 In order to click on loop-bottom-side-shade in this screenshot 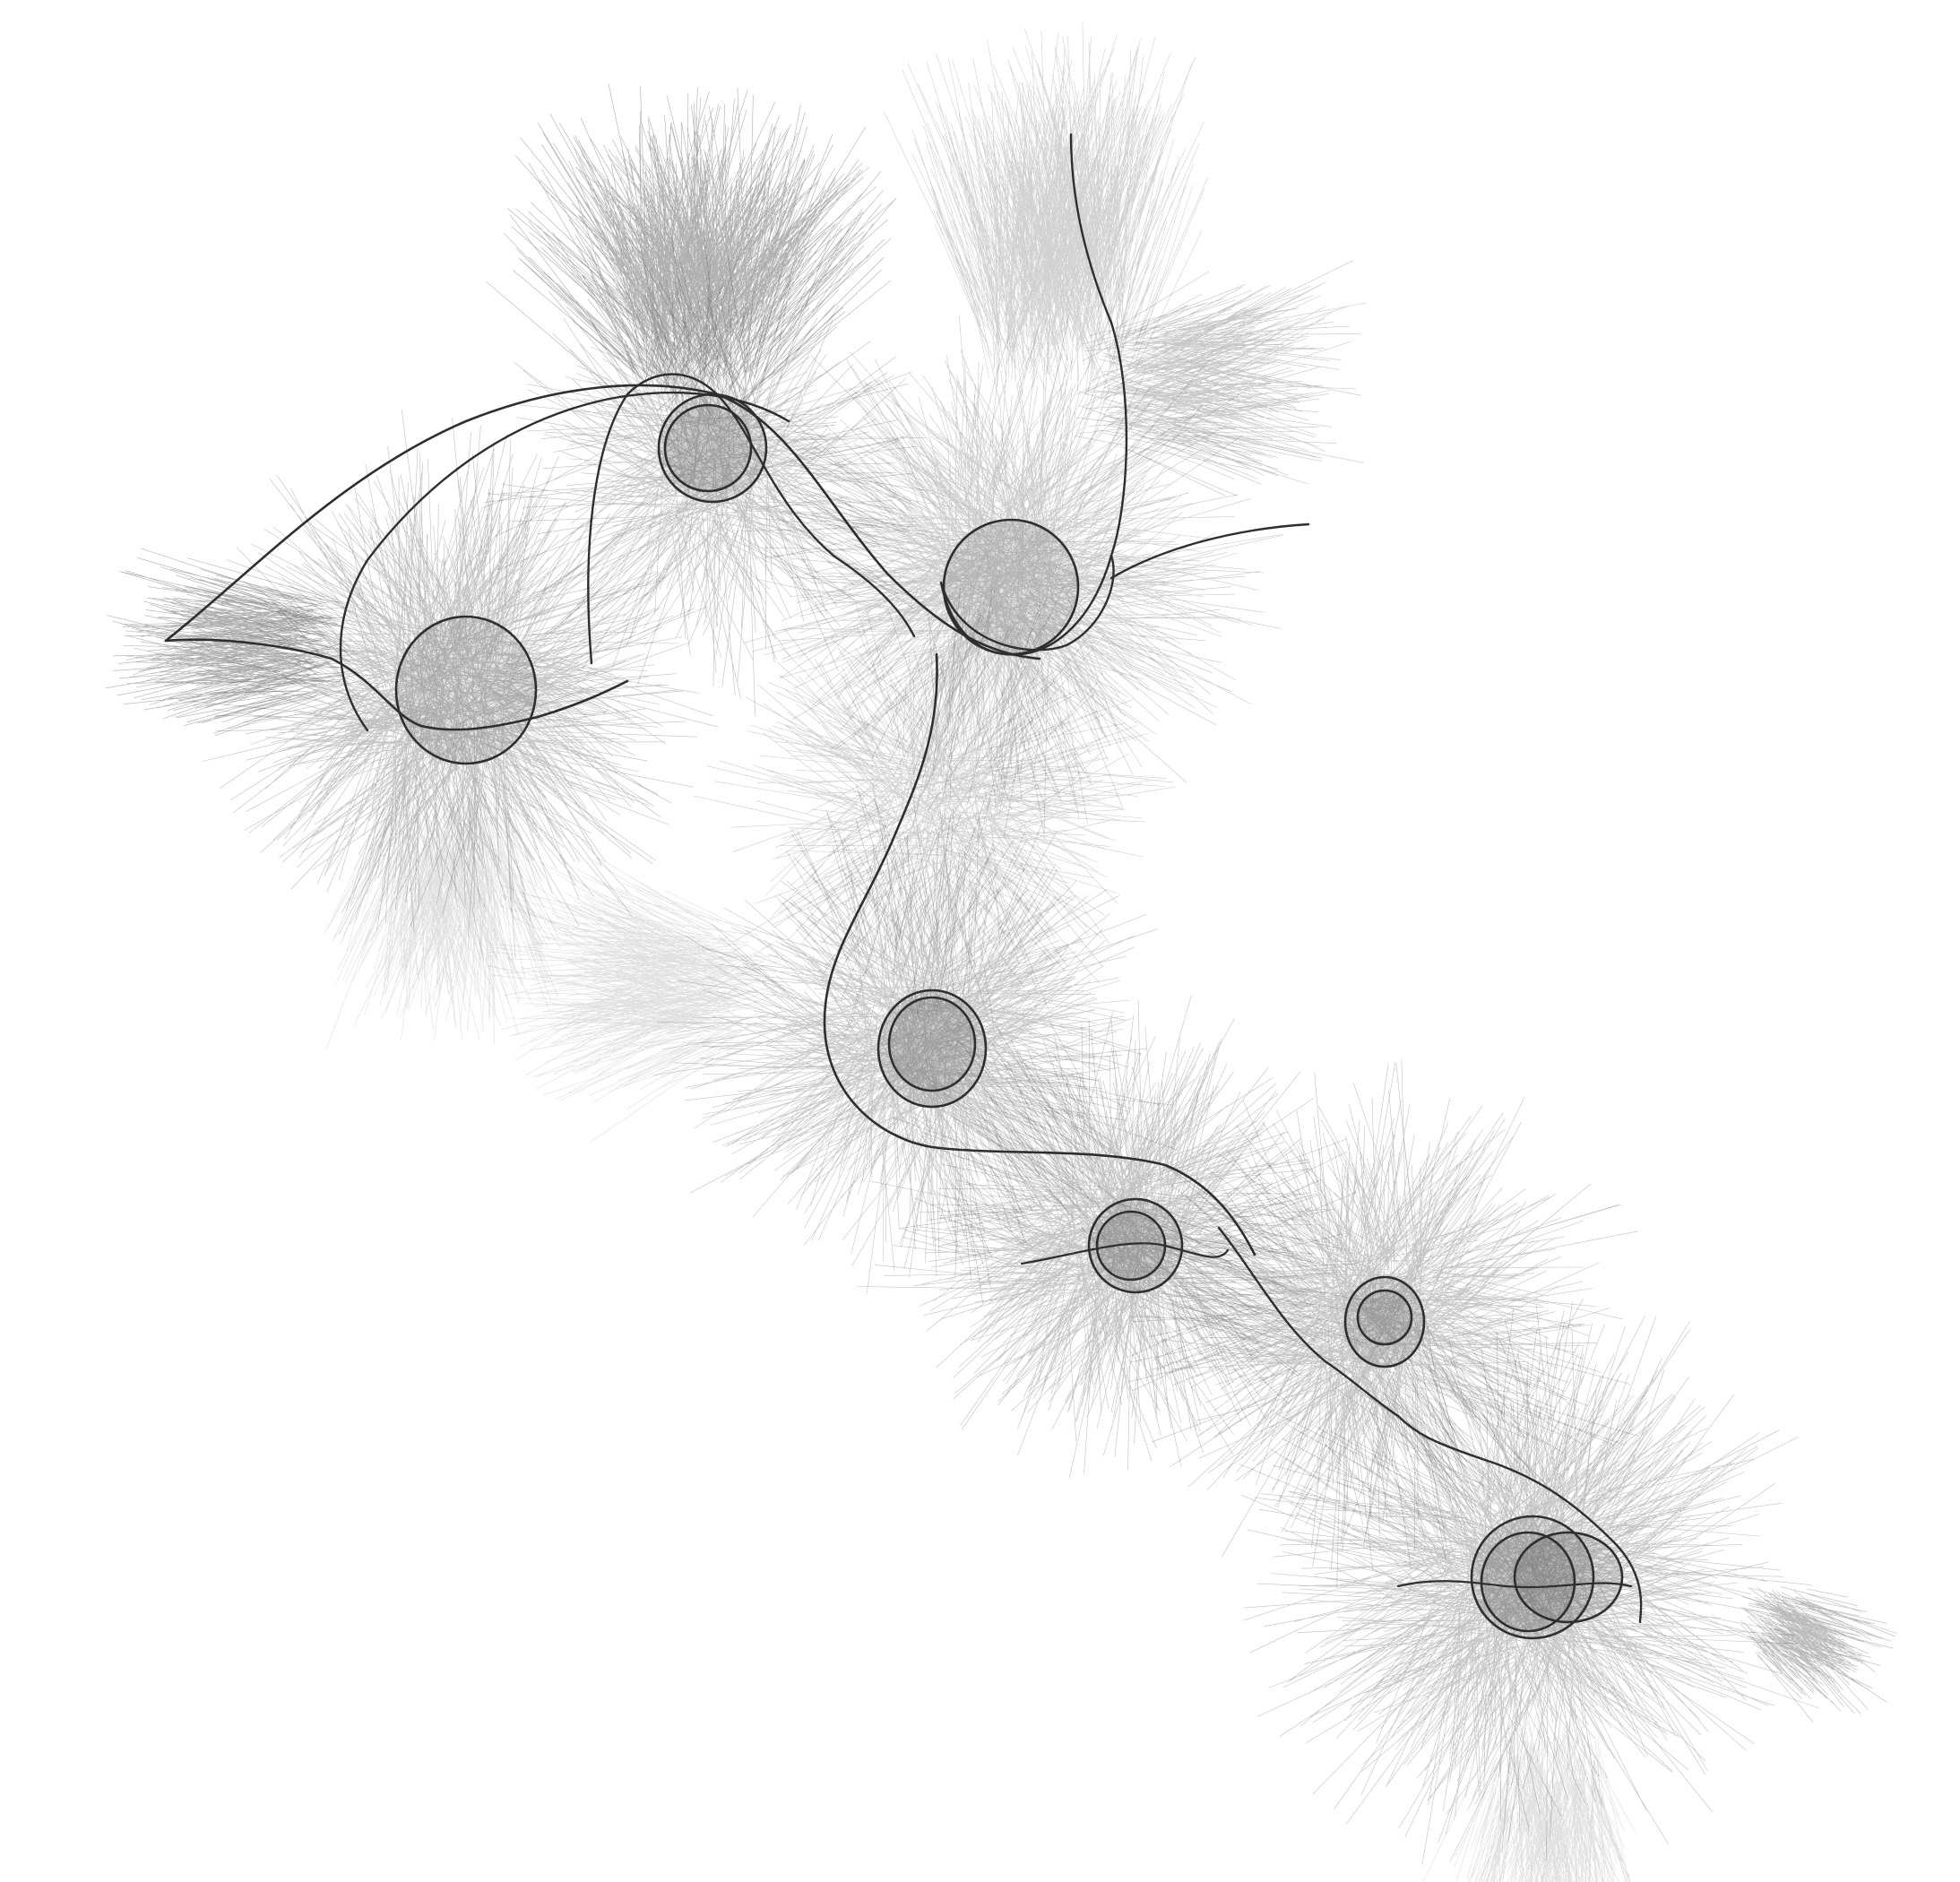, I will do `click(1568, 1577)`.